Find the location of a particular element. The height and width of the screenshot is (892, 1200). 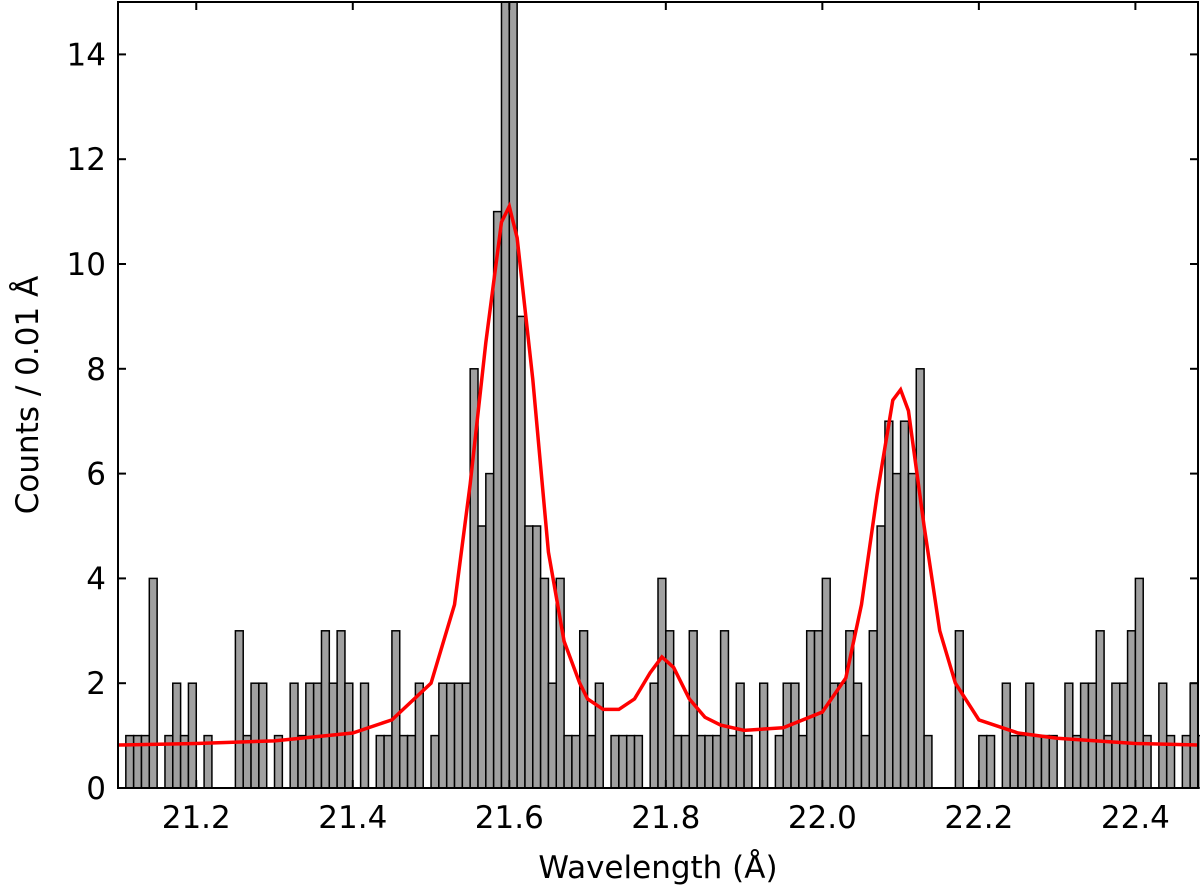

x-tick-label: 22.2 is located at coordinates (978, 818).